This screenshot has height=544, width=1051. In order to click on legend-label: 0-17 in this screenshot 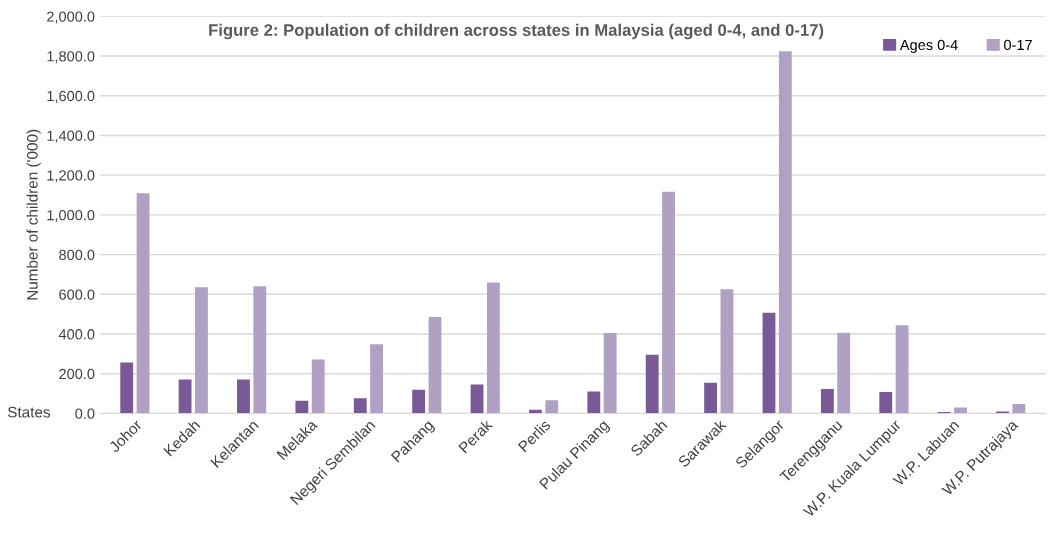, I will do `click(1018, 45)`.